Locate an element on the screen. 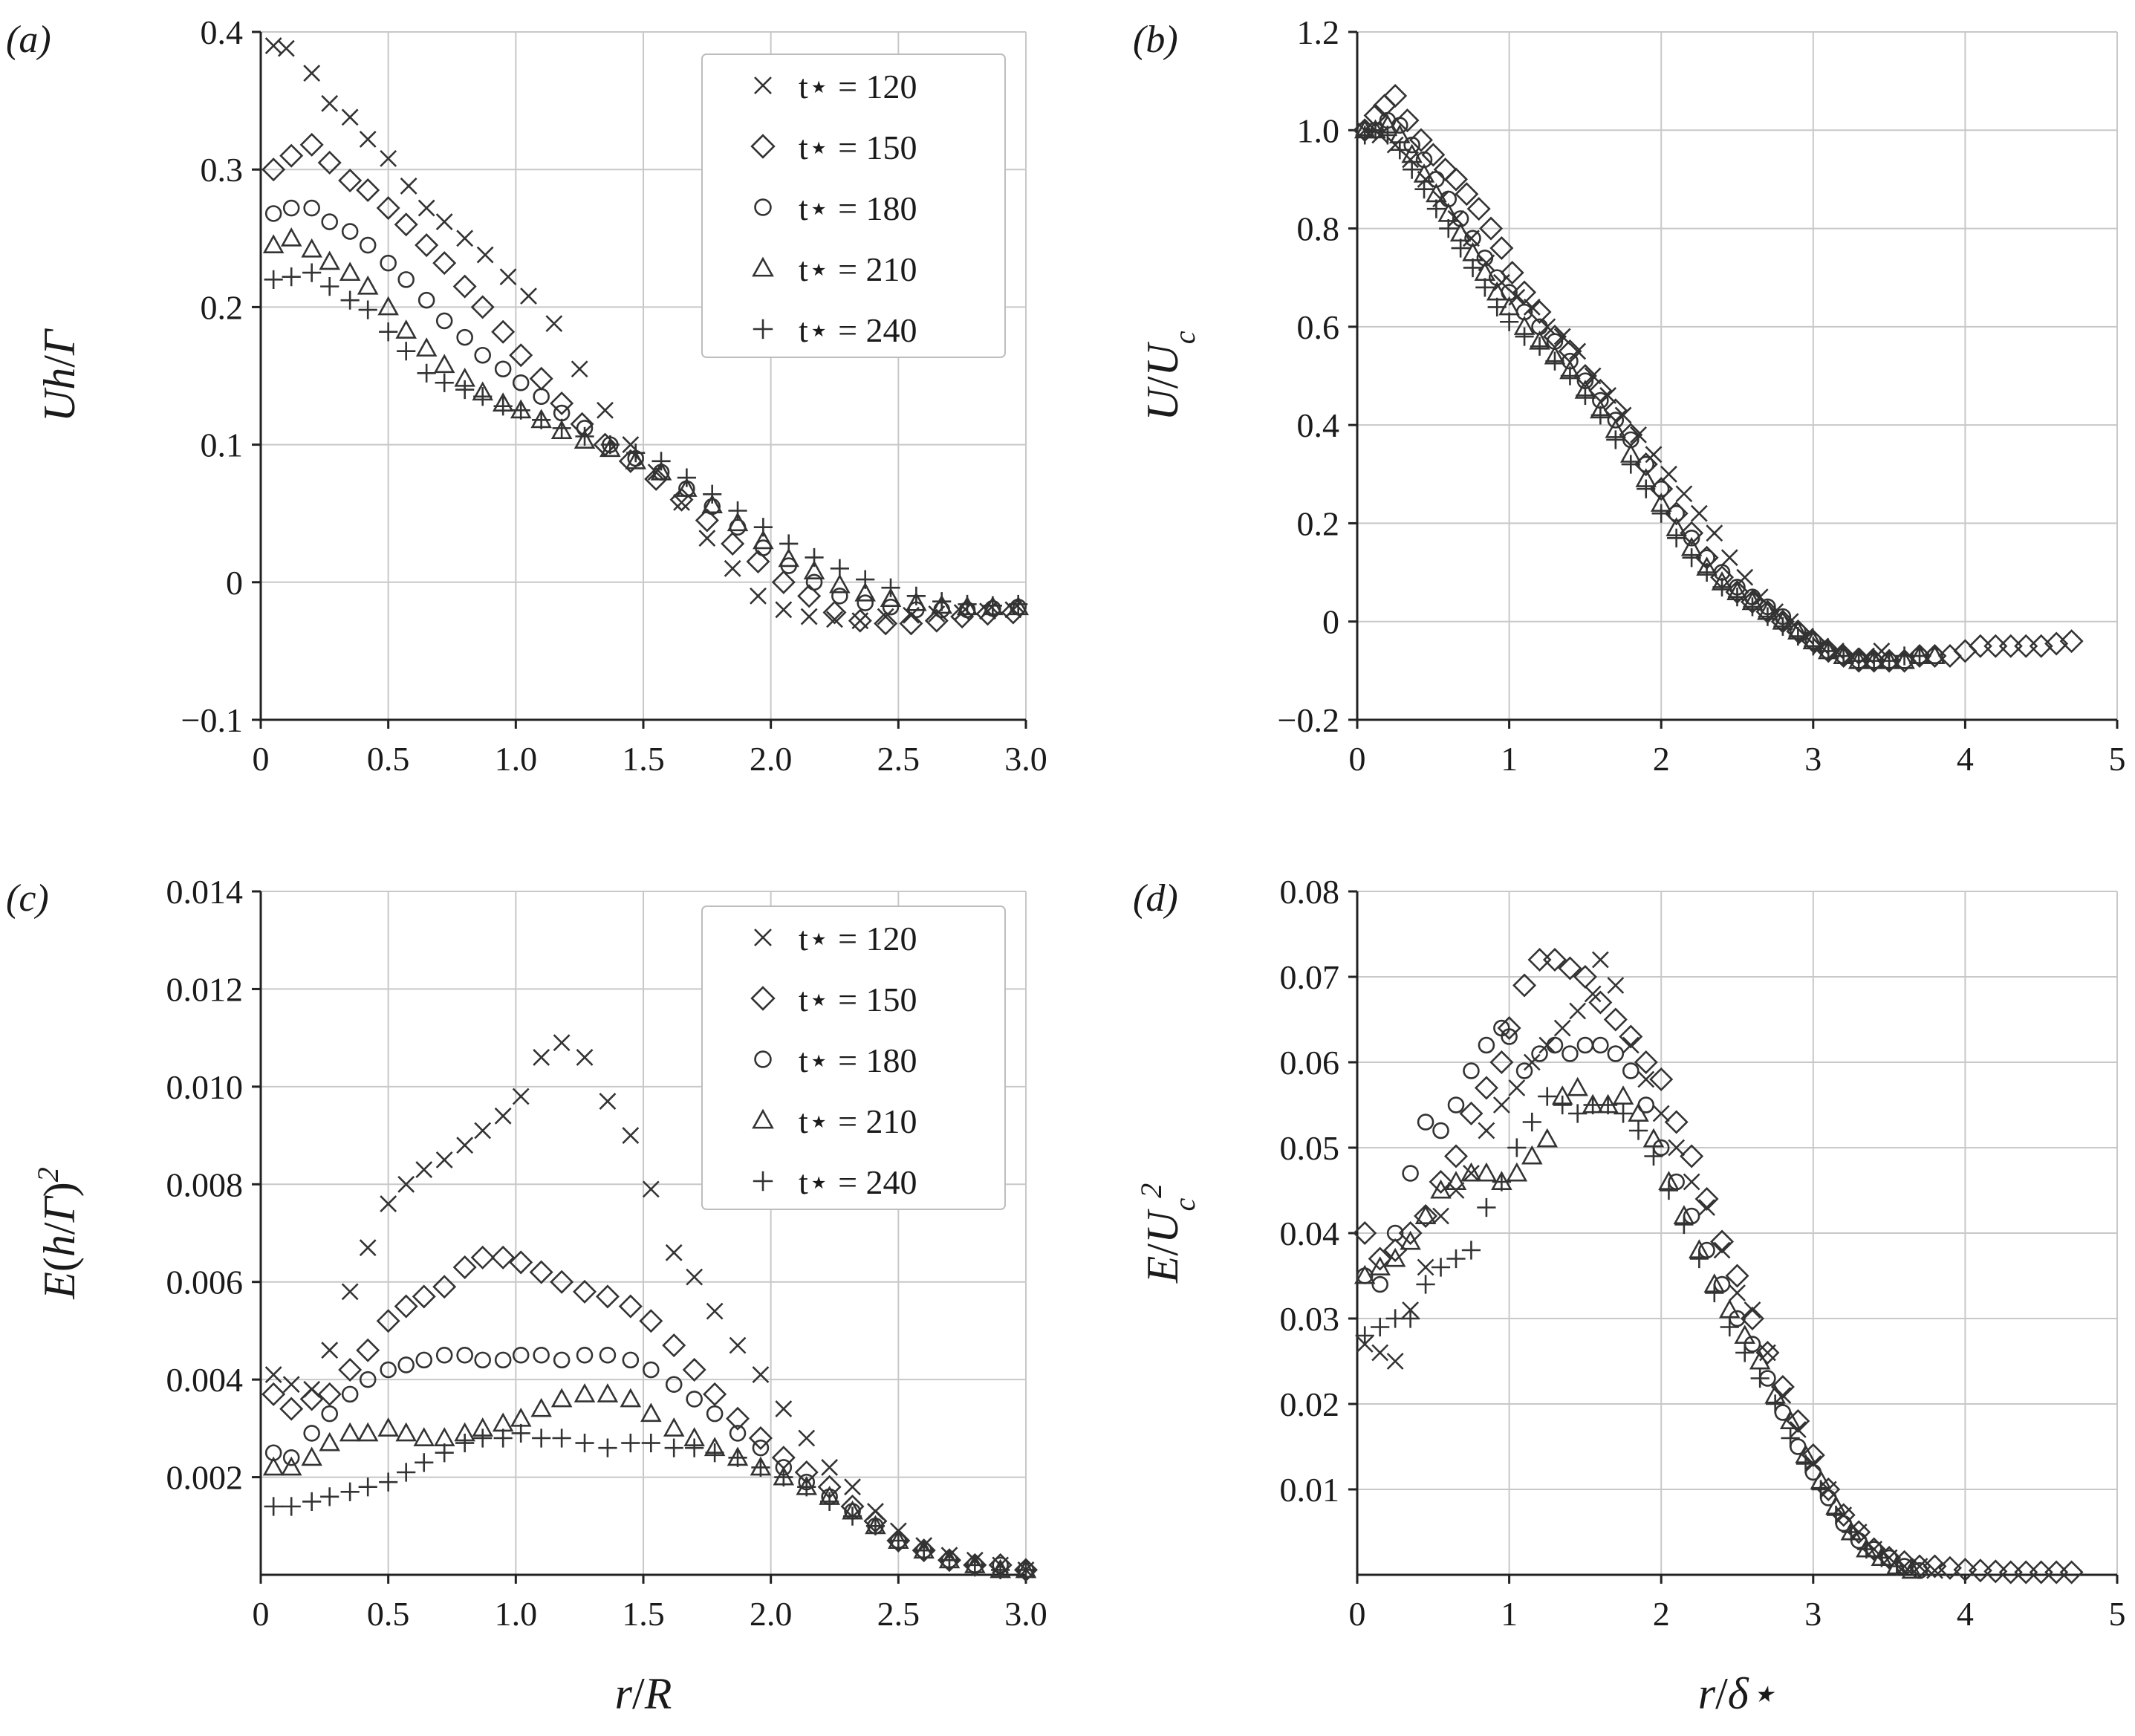  legend-box is located at coordinates (853, 1058).